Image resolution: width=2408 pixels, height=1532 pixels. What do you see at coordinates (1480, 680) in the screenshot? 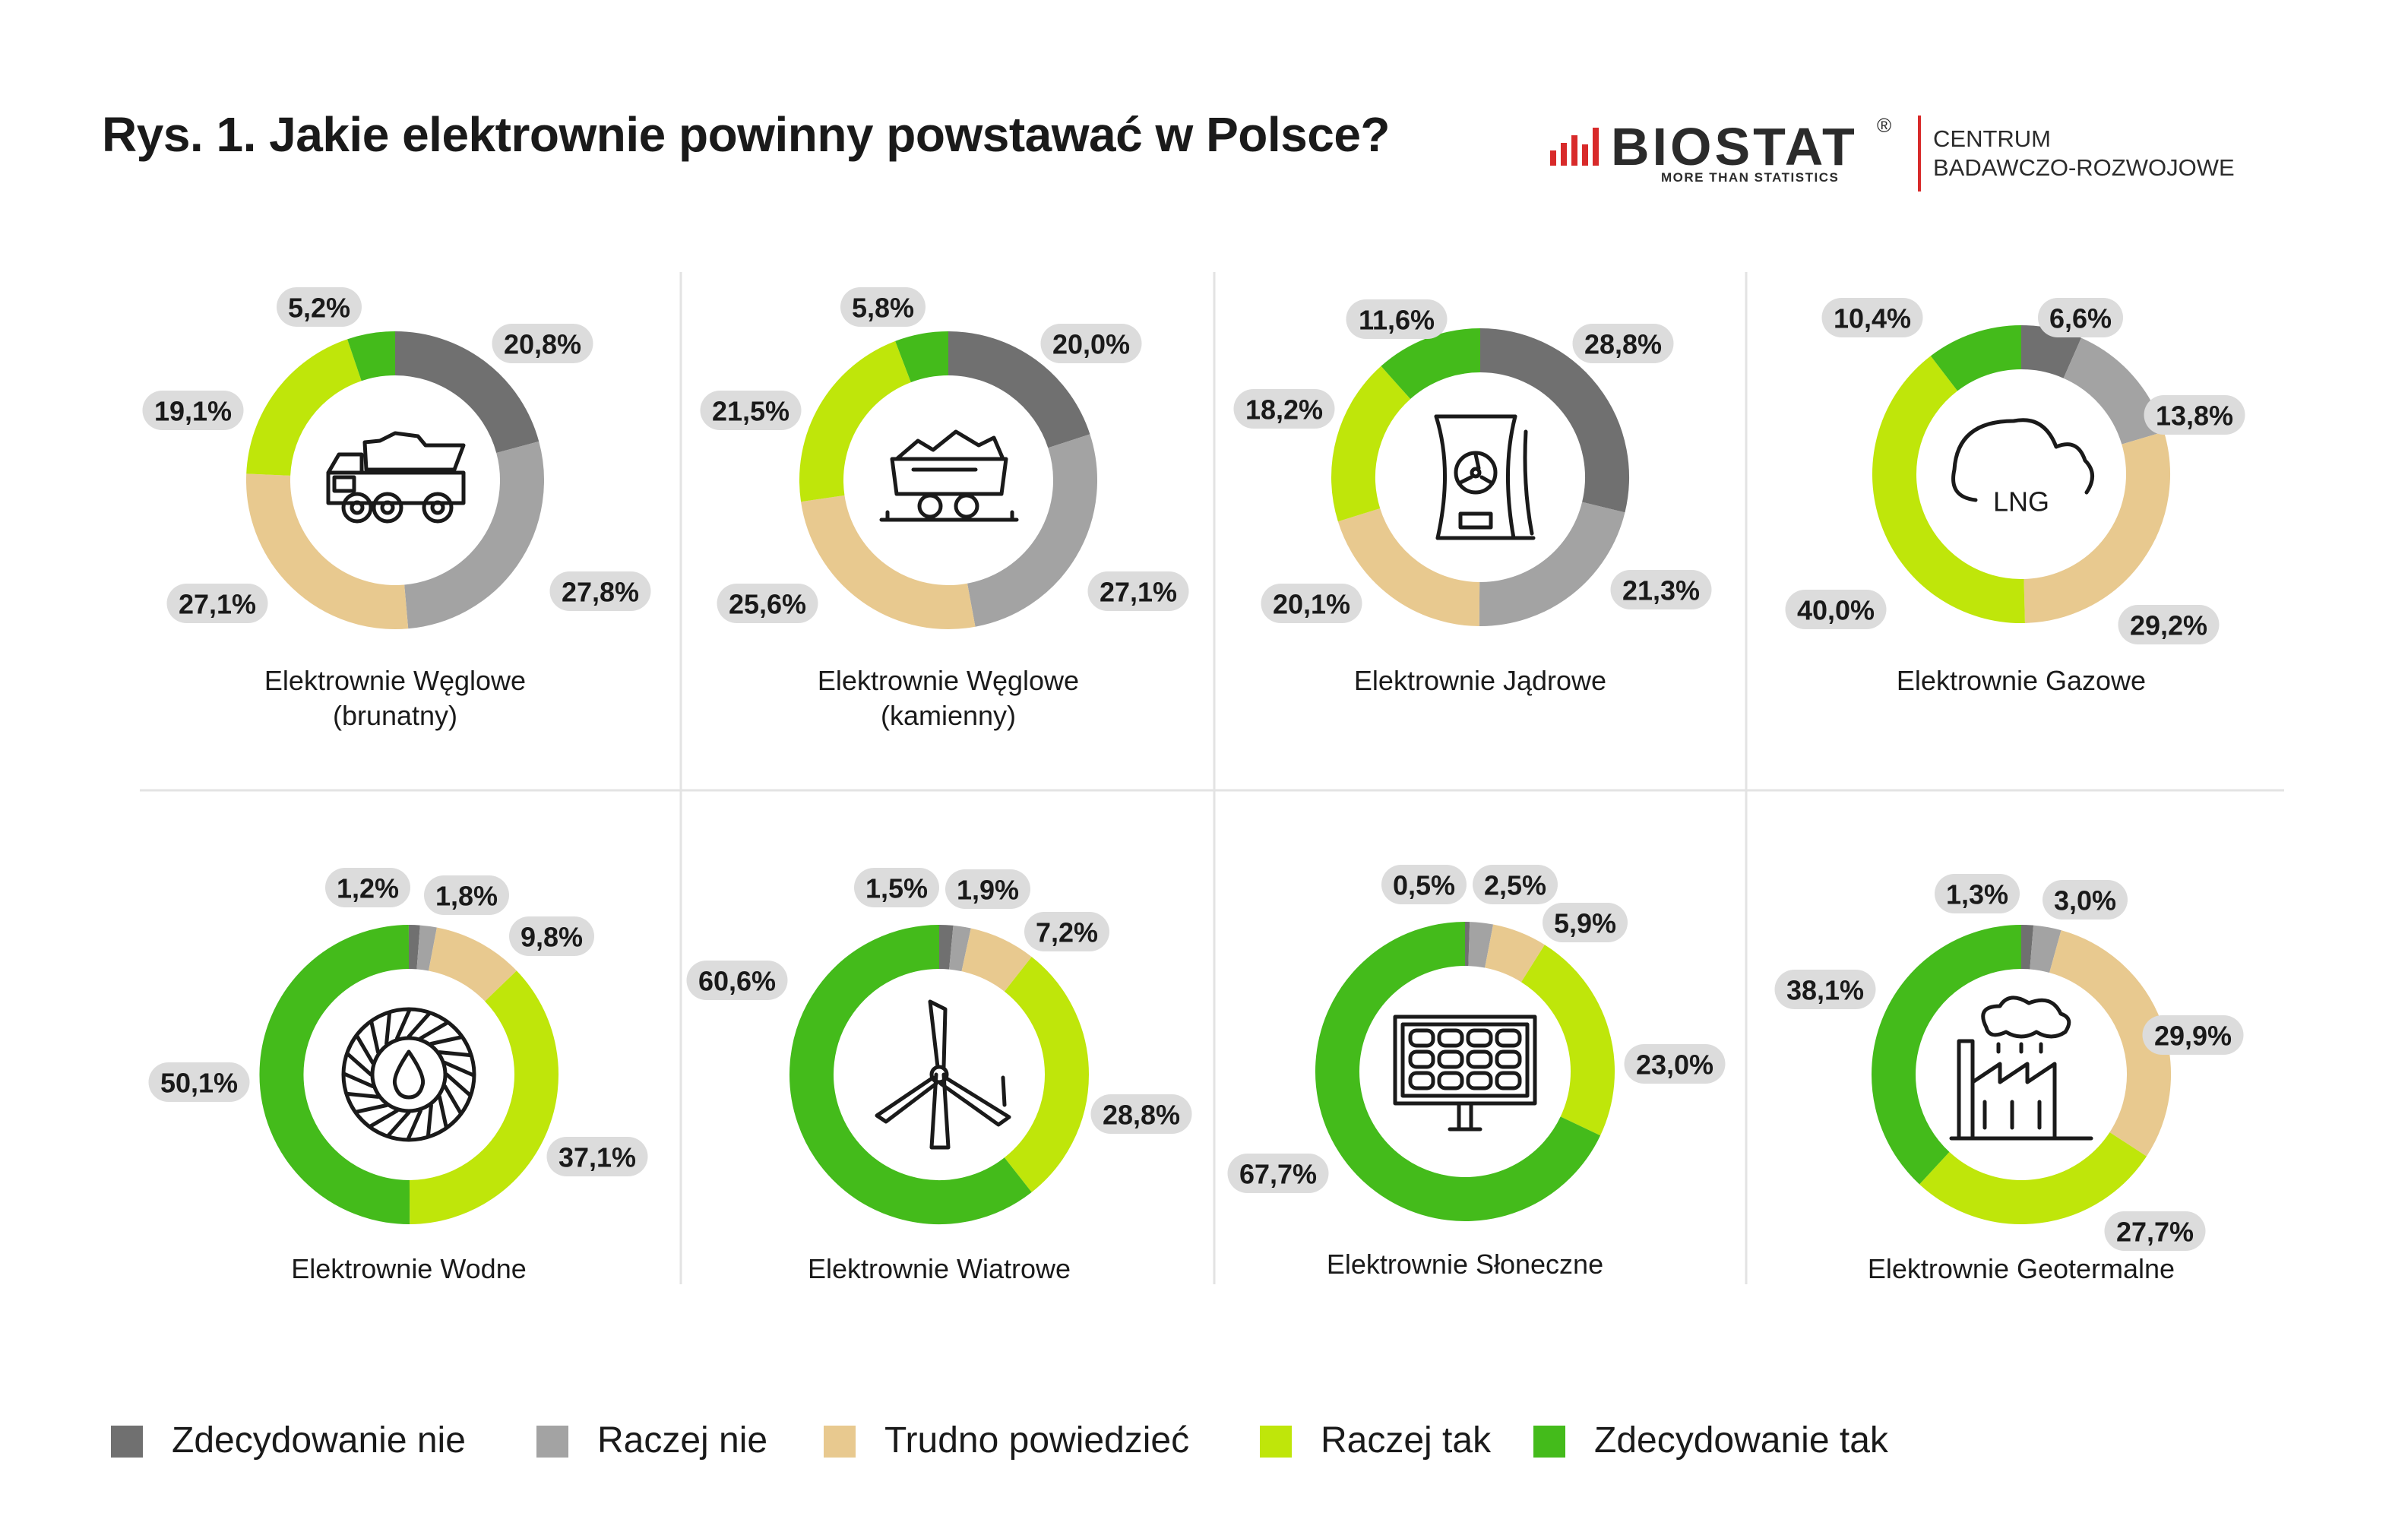
I see `chart-title-line: Elektrownie Jądrowe` at bounding box center [1480, 680].